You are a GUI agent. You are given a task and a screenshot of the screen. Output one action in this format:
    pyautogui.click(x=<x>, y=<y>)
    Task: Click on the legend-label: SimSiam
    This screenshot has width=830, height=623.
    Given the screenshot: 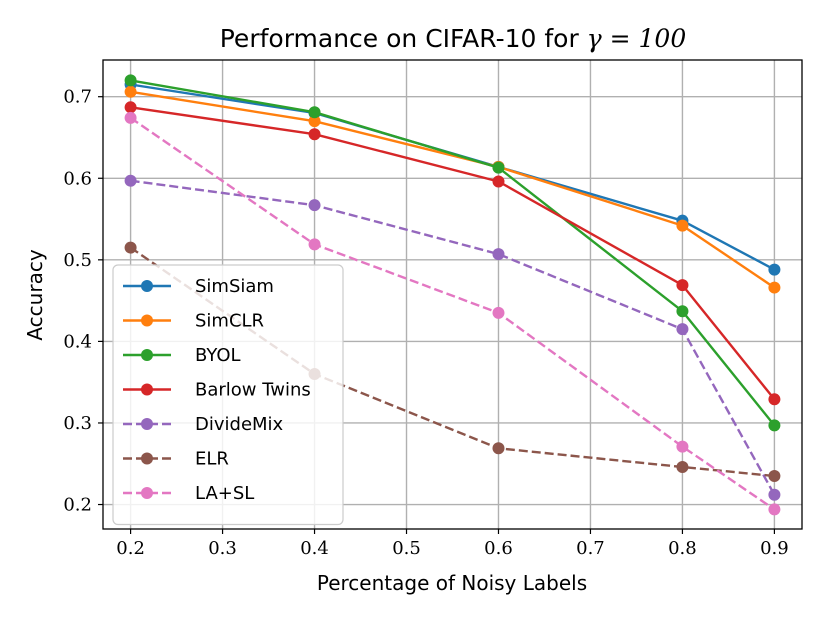 What is the action you would take?
    pyautogui.click(x=234, y=286)
    